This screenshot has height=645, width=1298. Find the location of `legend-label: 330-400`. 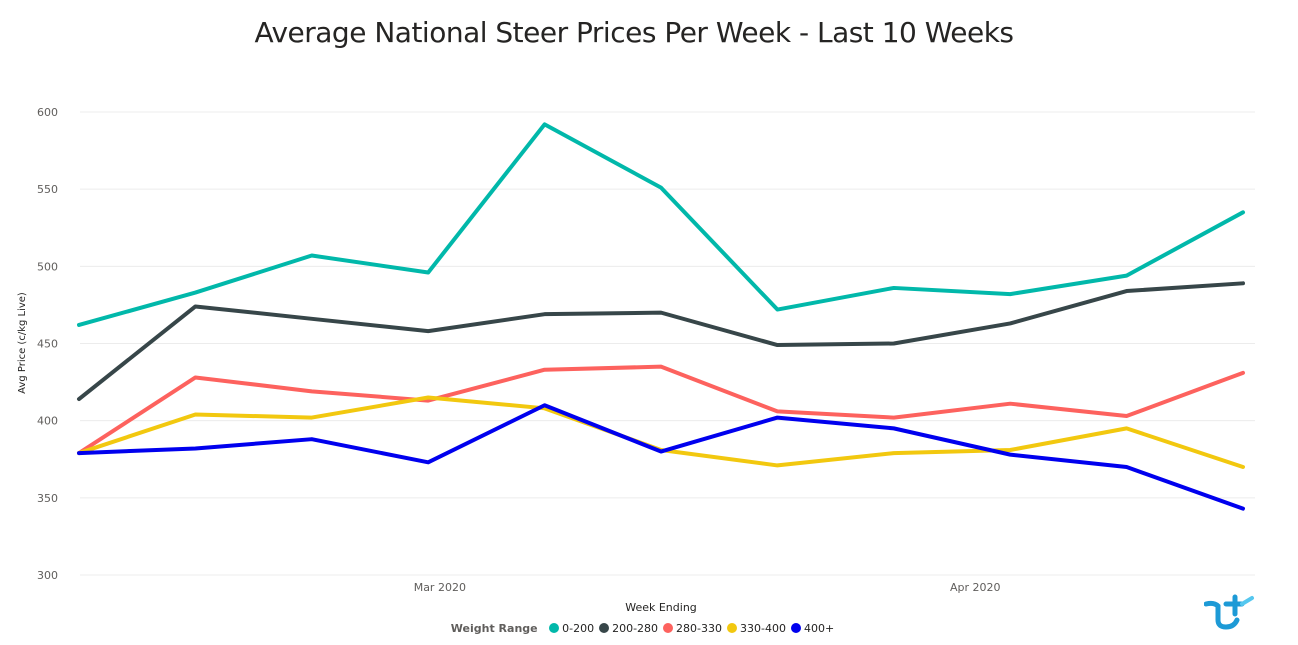

legend-label: 330-400 is located at coordinates (763, 628).